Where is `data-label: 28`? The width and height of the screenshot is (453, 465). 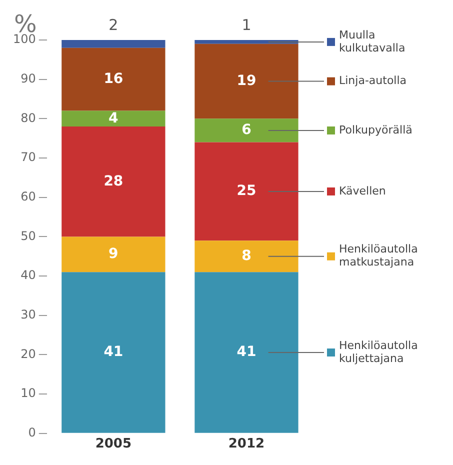 data-label: 28 is located at coordinates (114, 181).